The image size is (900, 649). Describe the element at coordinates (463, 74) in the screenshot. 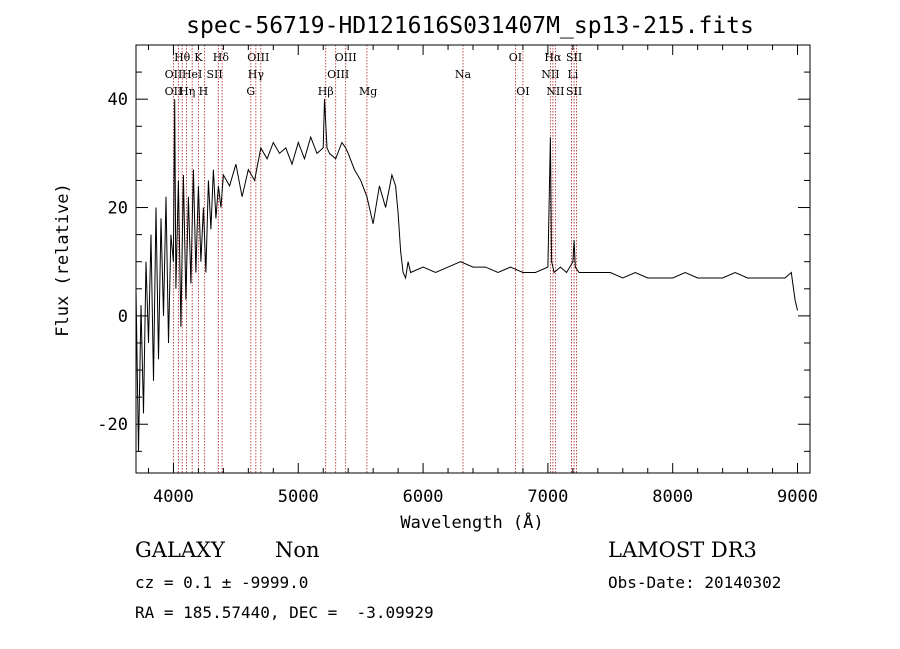

I see `marker-label-row2-5: Na` at that location.